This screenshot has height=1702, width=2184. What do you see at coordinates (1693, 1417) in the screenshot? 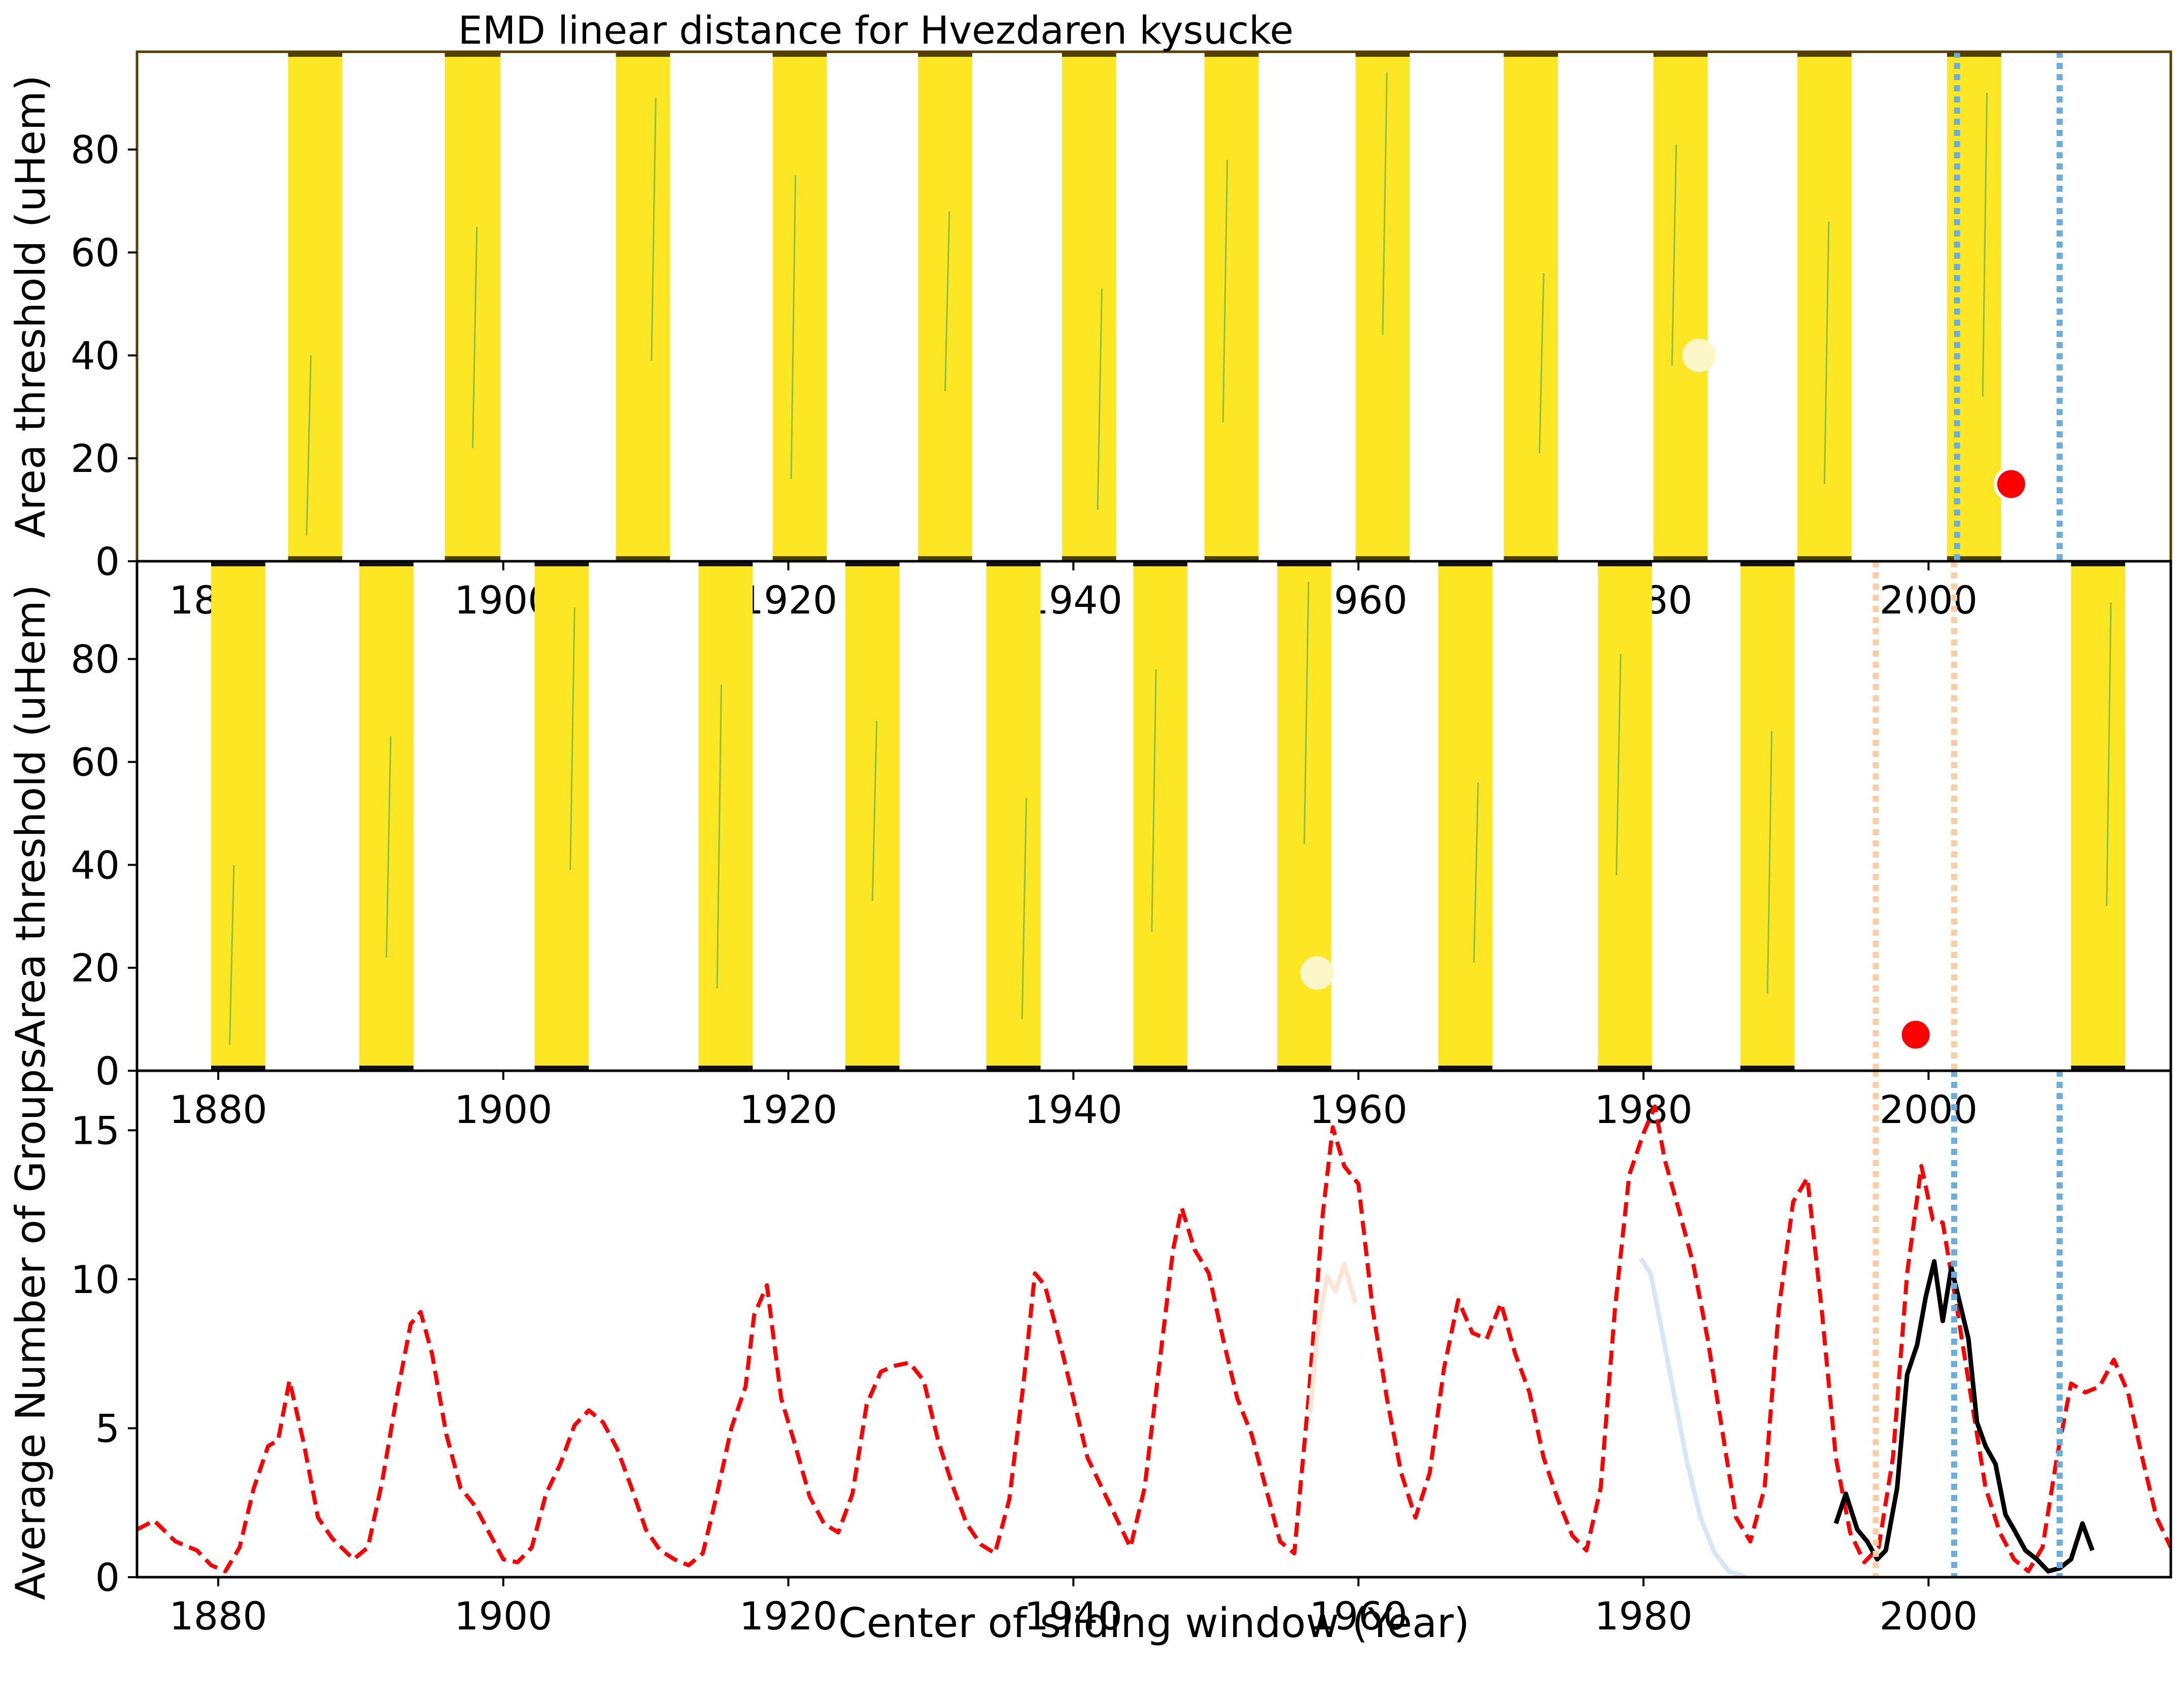
I see `series-line-light-blue` at bounding box center [1693, 1417].